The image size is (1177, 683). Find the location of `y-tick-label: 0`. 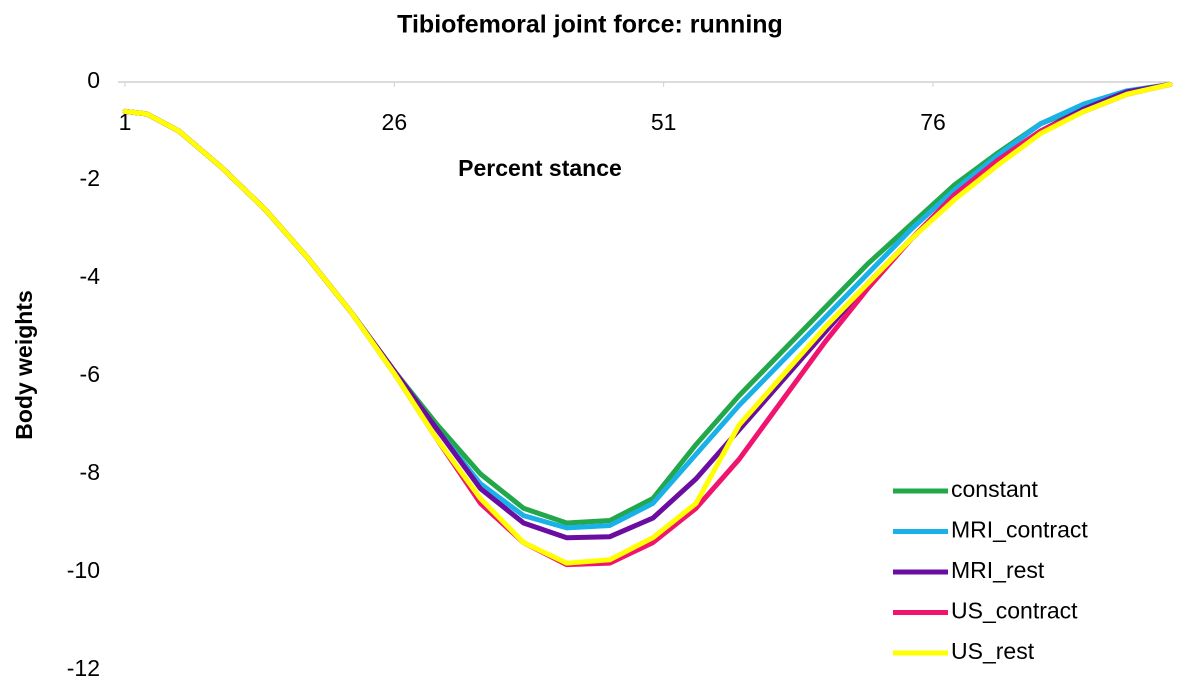

y-tick-label: 0 is located at coordinates (93, 80).